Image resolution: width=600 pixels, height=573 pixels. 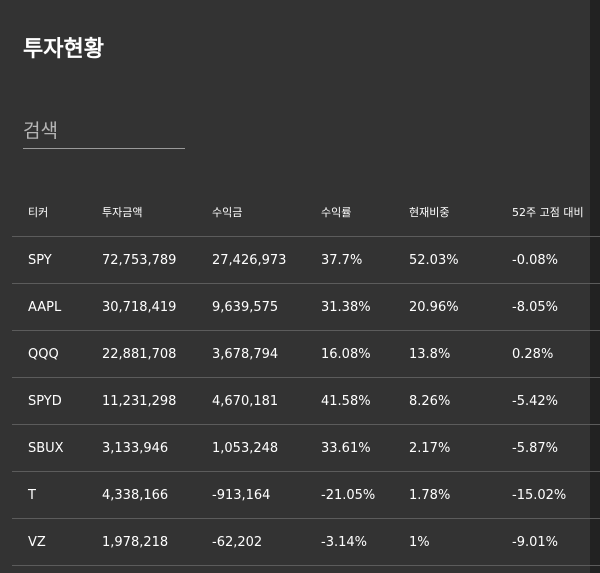 What do you see at coordinates (349, 212) in the screenshot?
I see `column-header-rate: 수익률` at bounding box center [349, 212].